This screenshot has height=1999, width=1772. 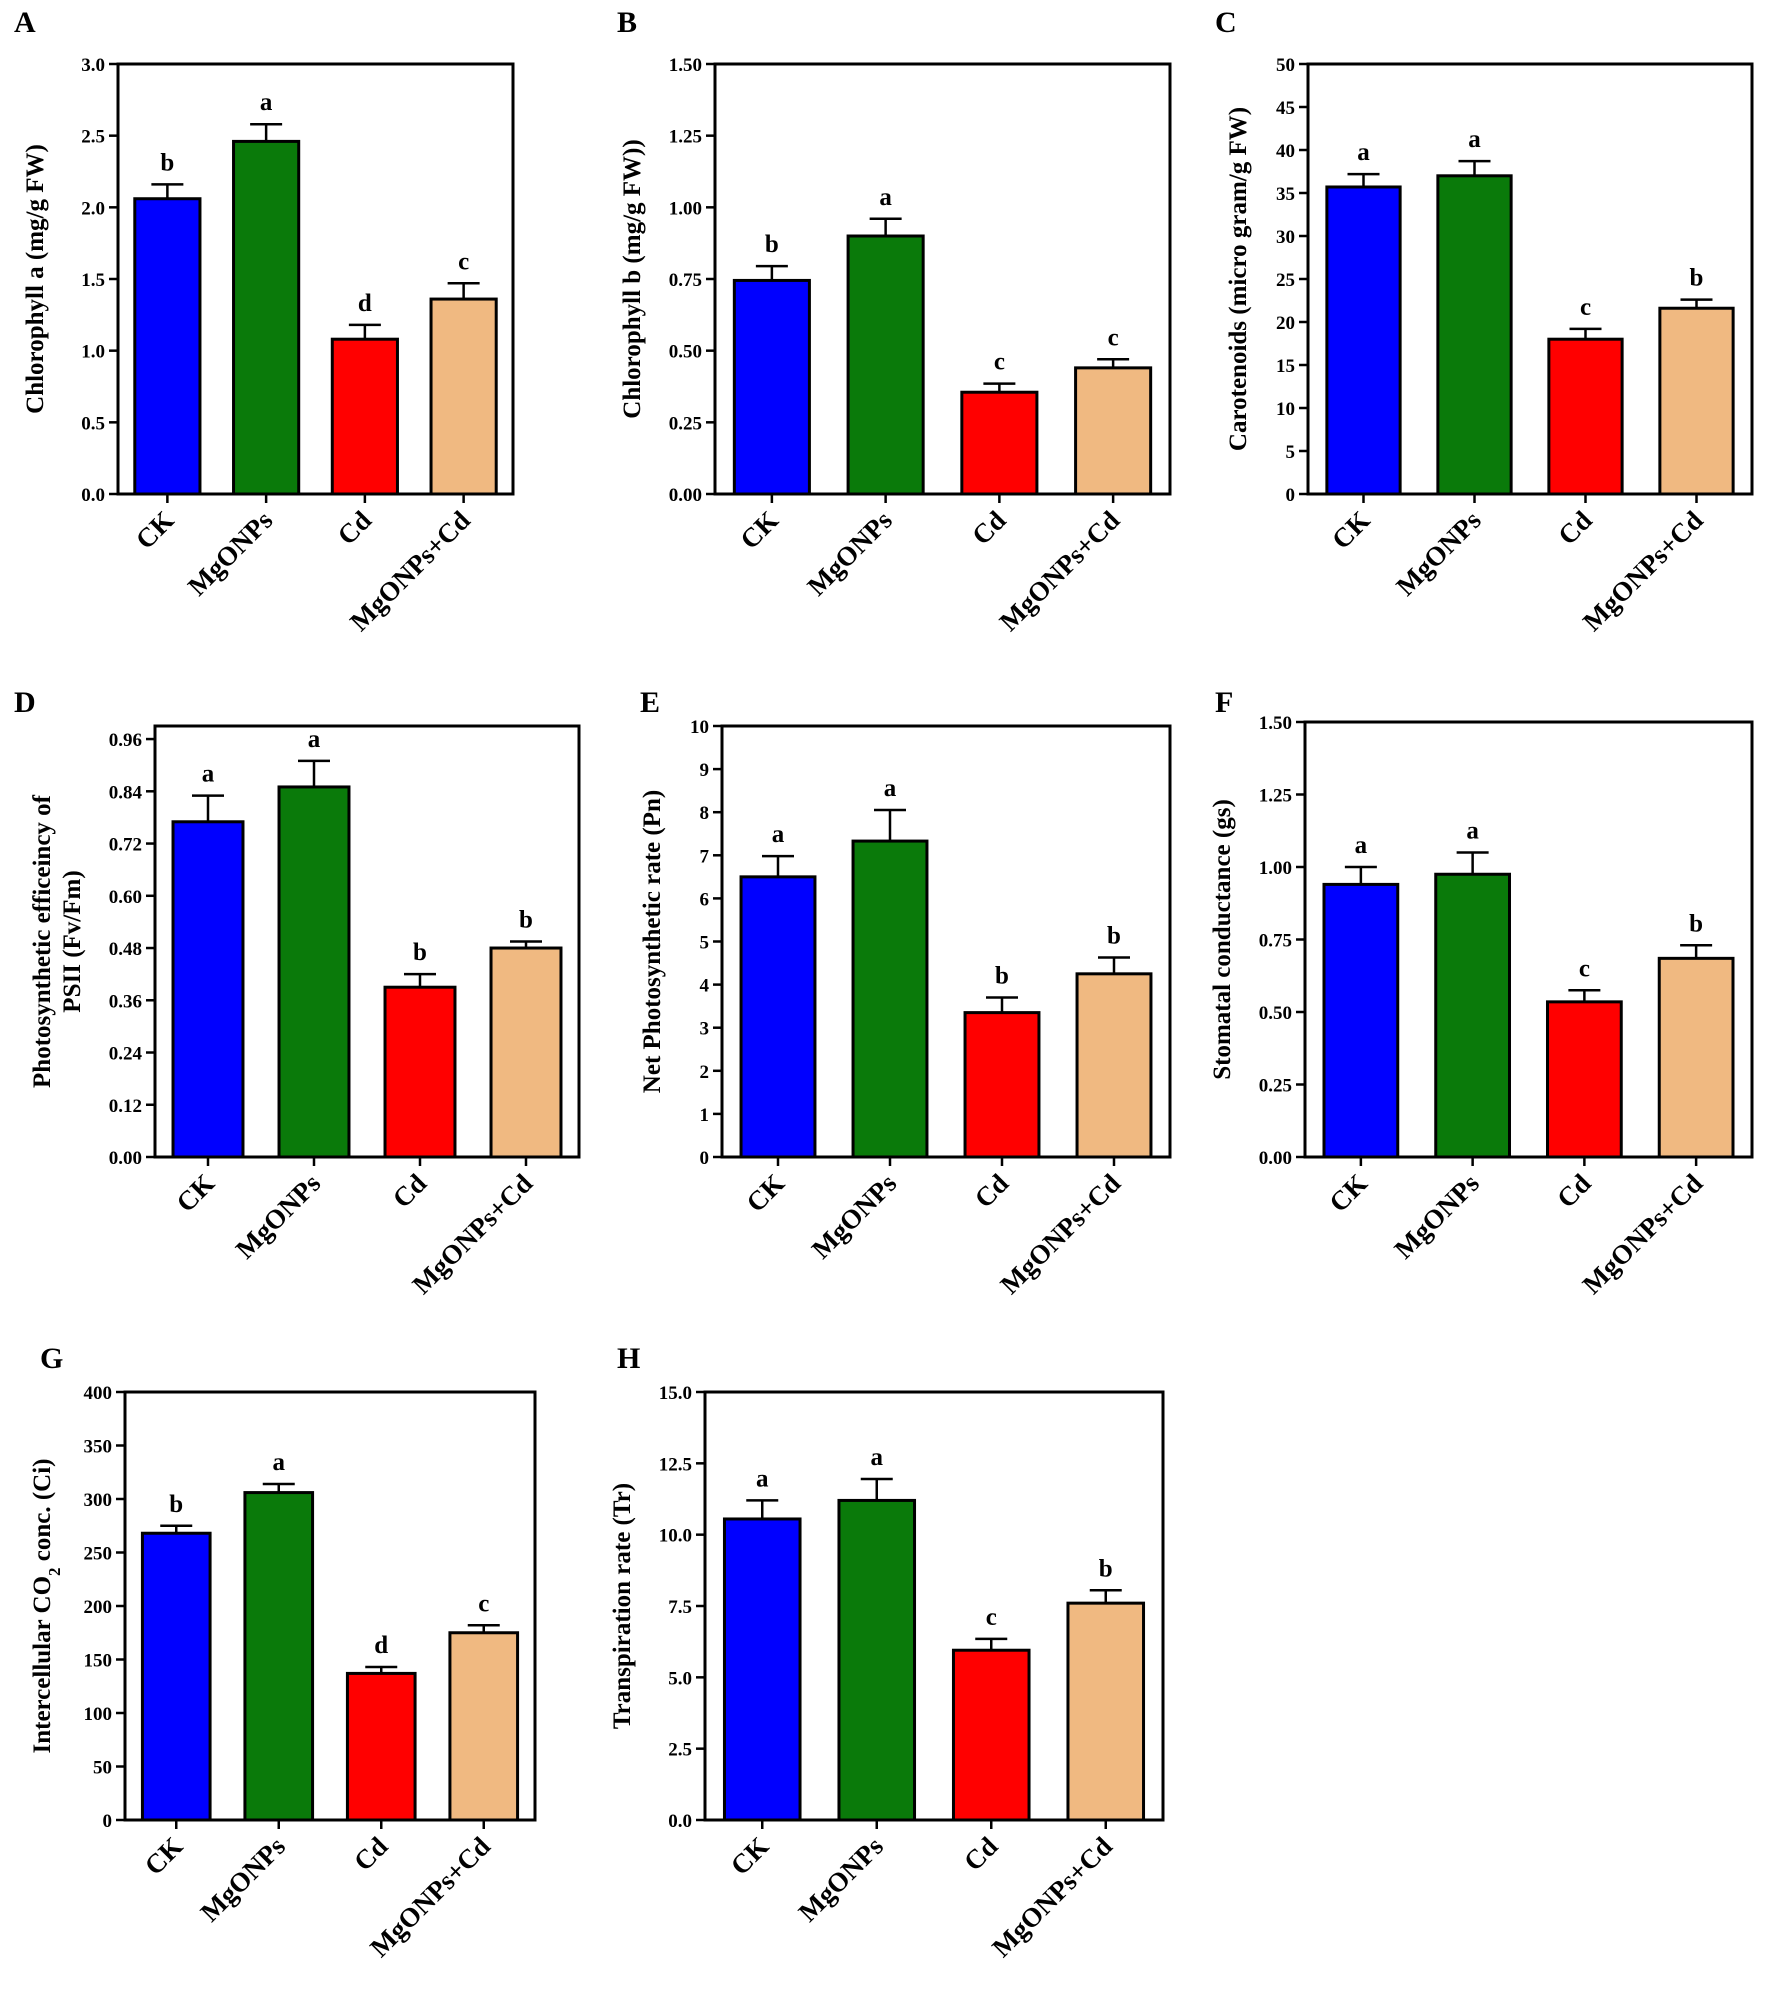 I want to click on y-tick-label: 12.5, so click(x=675, y=1464).